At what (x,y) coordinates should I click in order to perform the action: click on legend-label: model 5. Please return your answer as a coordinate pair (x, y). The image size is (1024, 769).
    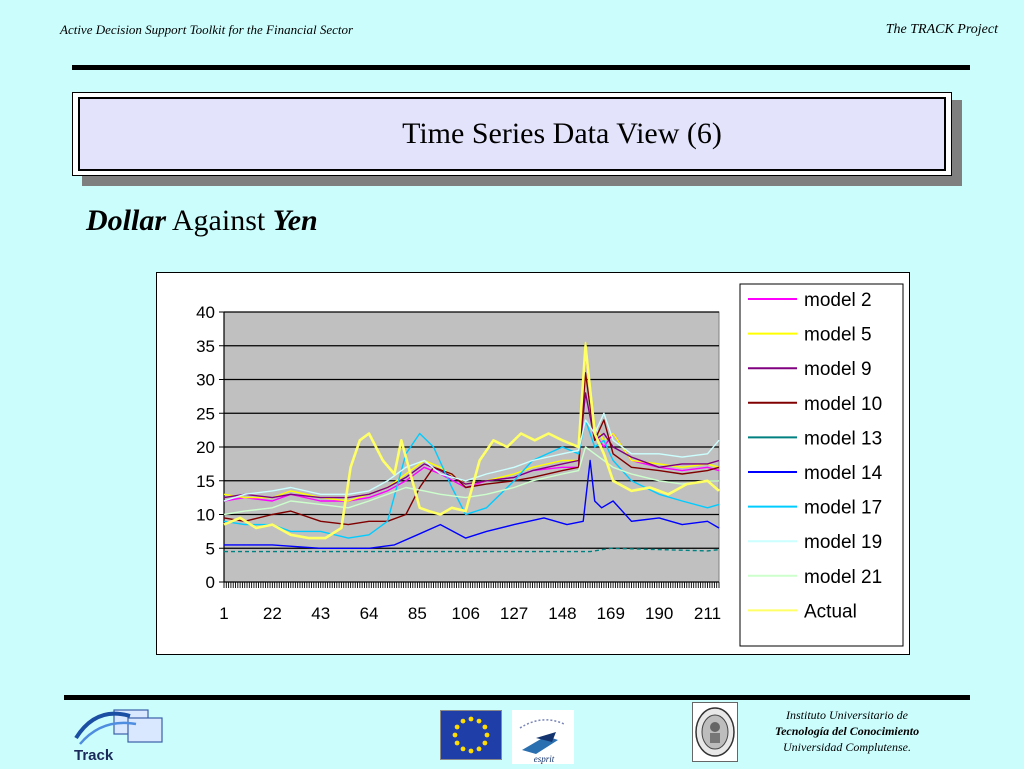
    Looking at the image, I should click on (838, 335).